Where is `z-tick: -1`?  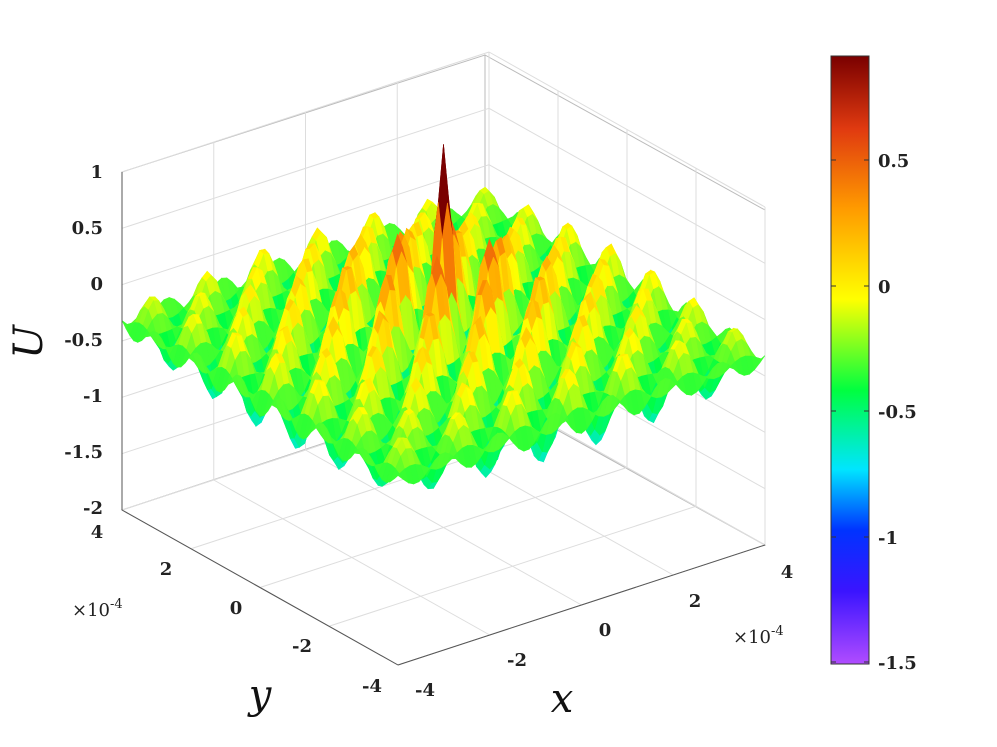
z-tick: -1 is located at coordinates (93, 396).